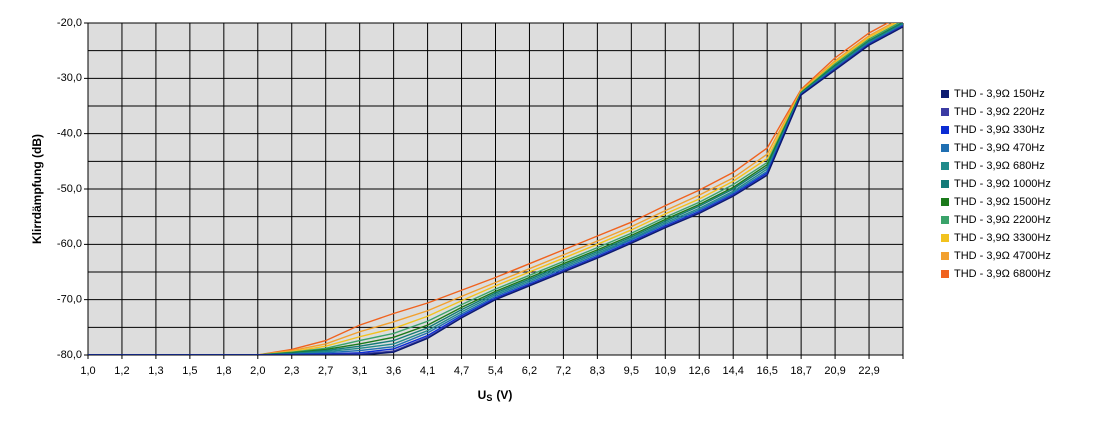 The height and width of the screenshot is (422, 1103). What do you see at coordinates (87, 371) in the screenshot?
I see `x-tick-label: 1,0` at bounding box center [87, 371].